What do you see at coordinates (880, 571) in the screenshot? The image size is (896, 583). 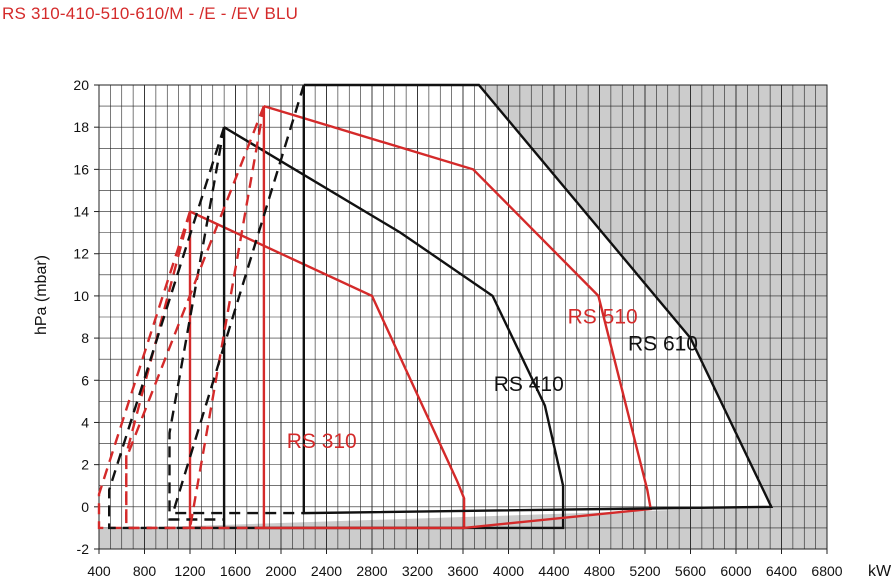 I see `x-axis-label: kW` at bounding box center [880, 571].